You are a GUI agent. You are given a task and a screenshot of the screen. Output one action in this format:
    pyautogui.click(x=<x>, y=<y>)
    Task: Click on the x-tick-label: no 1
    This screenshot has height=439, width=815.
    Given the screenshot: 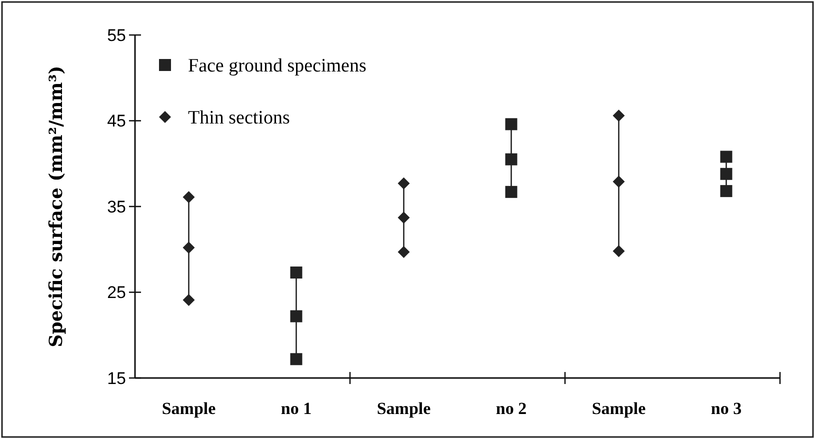 What is the action you would take?
    pyautogui.click(x=296, y=408)
    